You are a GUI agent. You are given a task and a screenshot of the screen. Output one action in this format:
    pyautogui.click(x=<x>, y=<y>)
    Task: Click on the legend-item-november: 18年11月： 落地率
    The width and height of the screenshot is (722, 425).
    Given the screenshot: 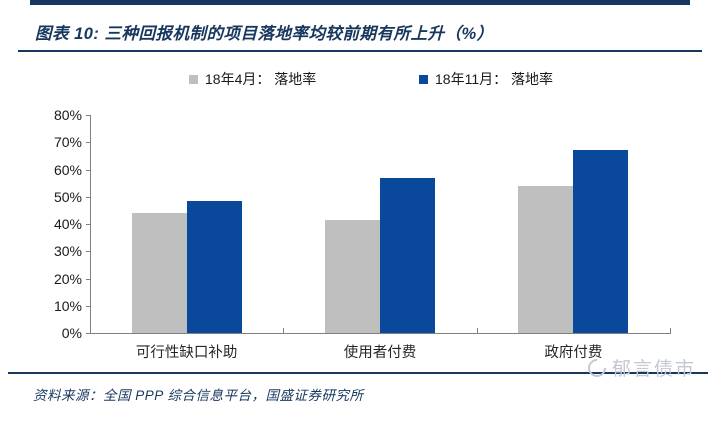 What is the action you would take?
    pyautogui.click(x=486, y=79)
    